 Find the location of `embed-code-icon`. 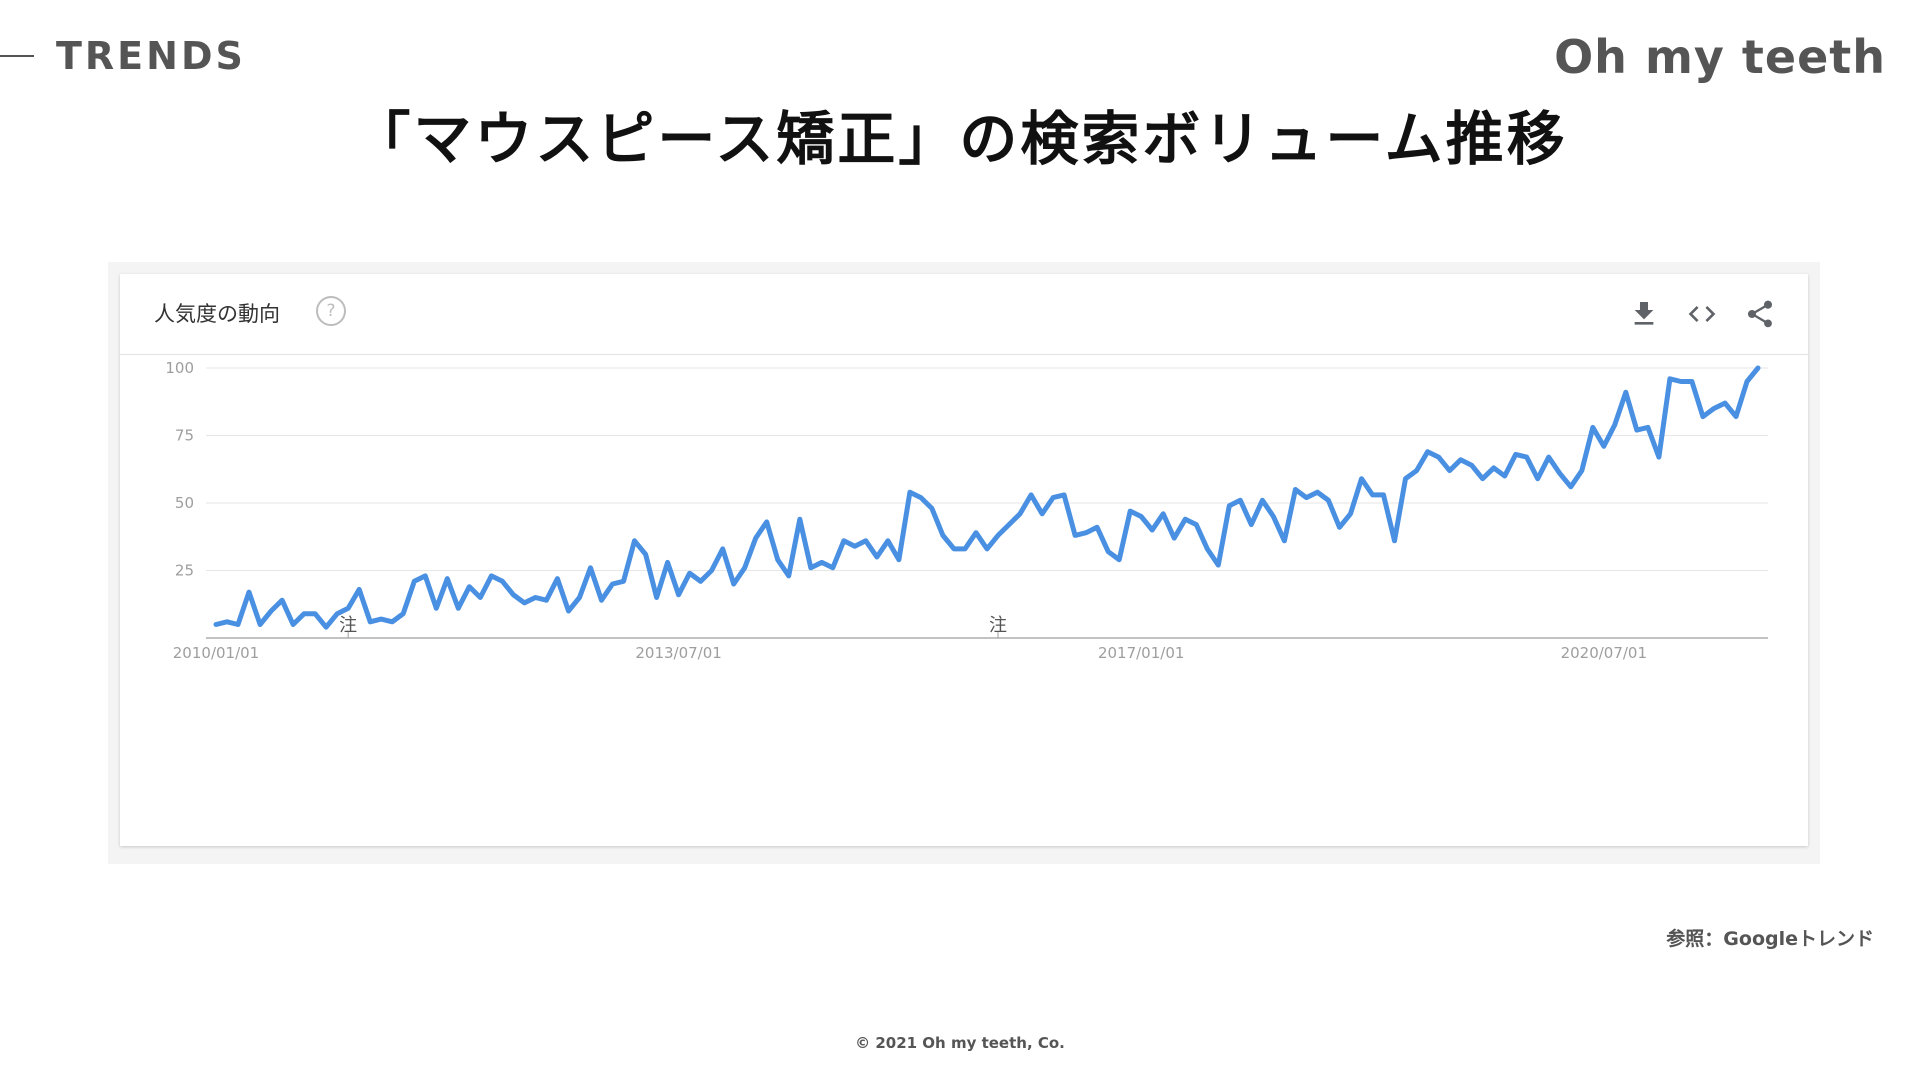

embed-code-icon is located at coordinates (1702, 314).